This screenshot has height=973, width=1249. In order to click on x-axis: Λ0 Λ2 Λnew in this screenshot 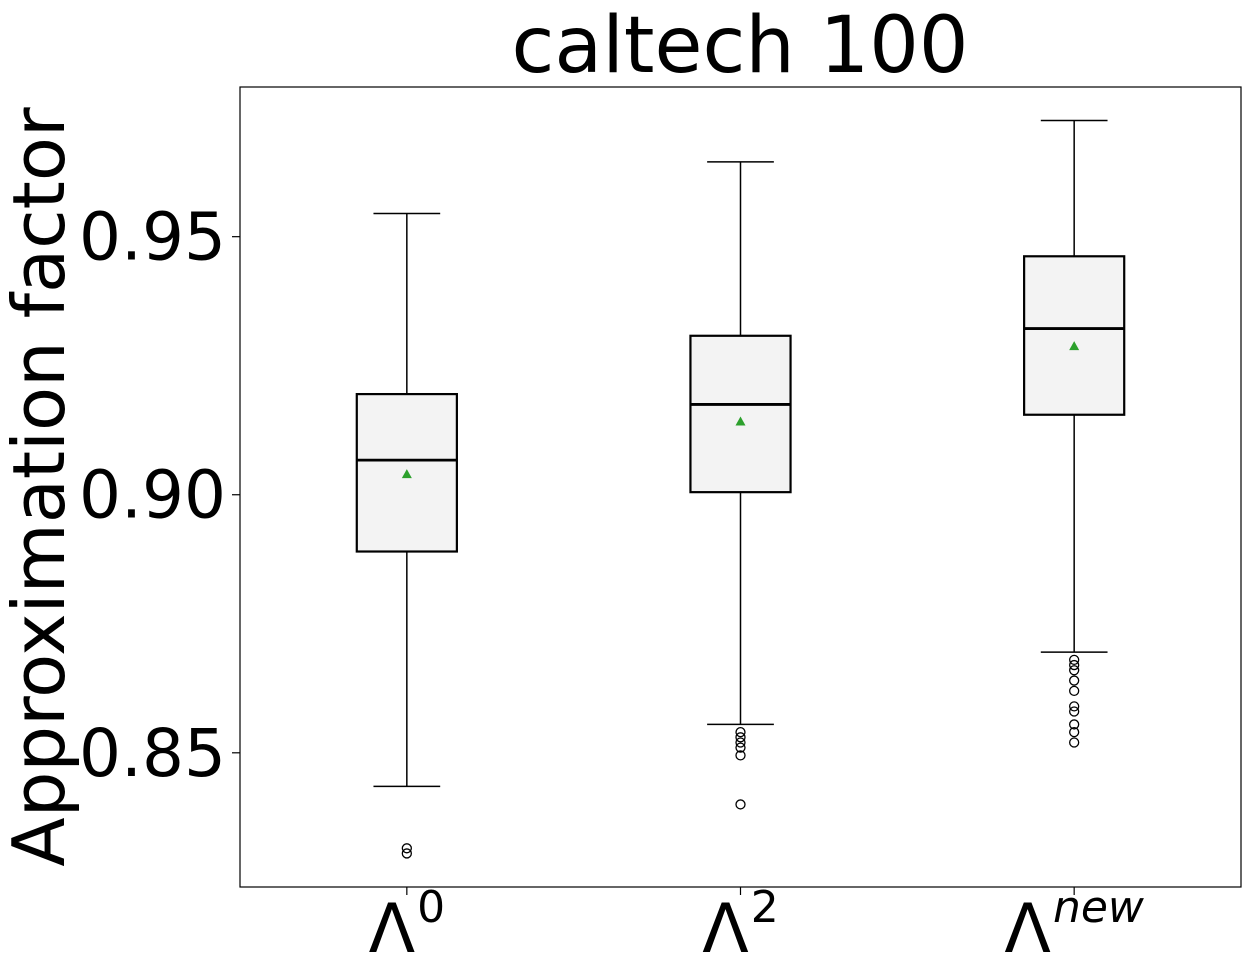, I will do `click(757, 925)`.